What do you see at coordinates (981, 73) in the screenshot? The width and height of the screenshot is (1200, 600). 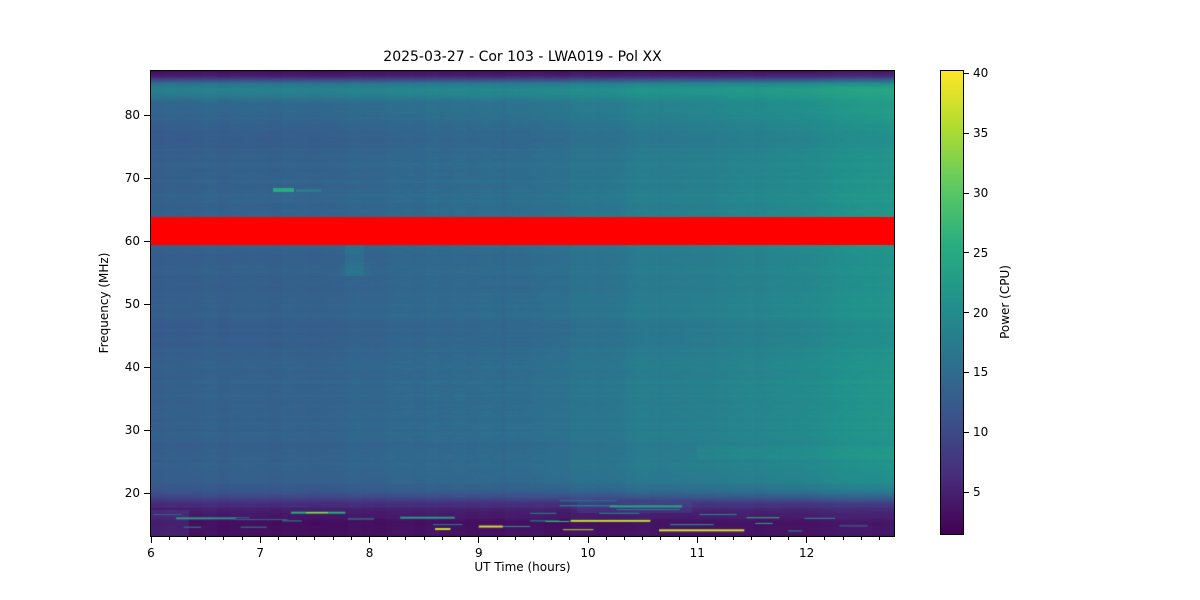 I see `colorbar-tick-label: 40` at bounding box center [981, 73].